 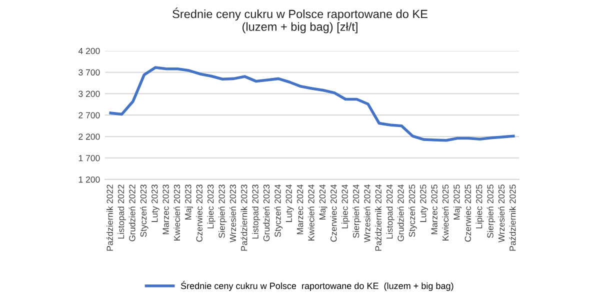 I want to click on y-tick-label: 3 200, so click(x=89, y=93).